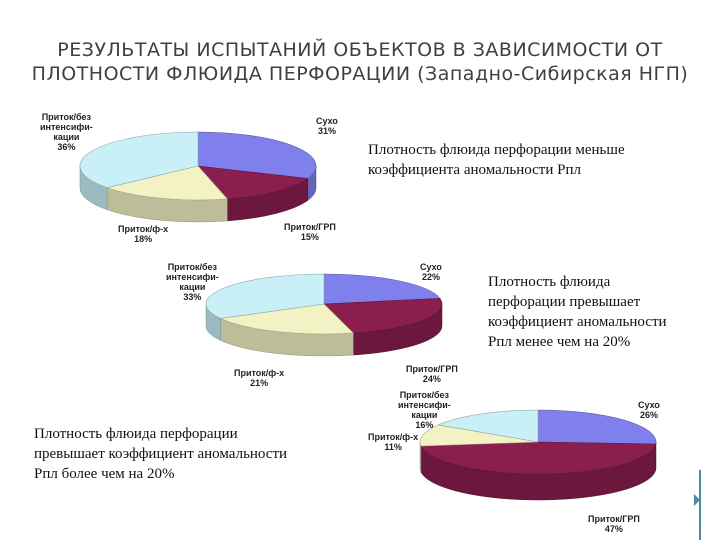  I want to click on label-dry: Сухо 22%, so click(431, 272).